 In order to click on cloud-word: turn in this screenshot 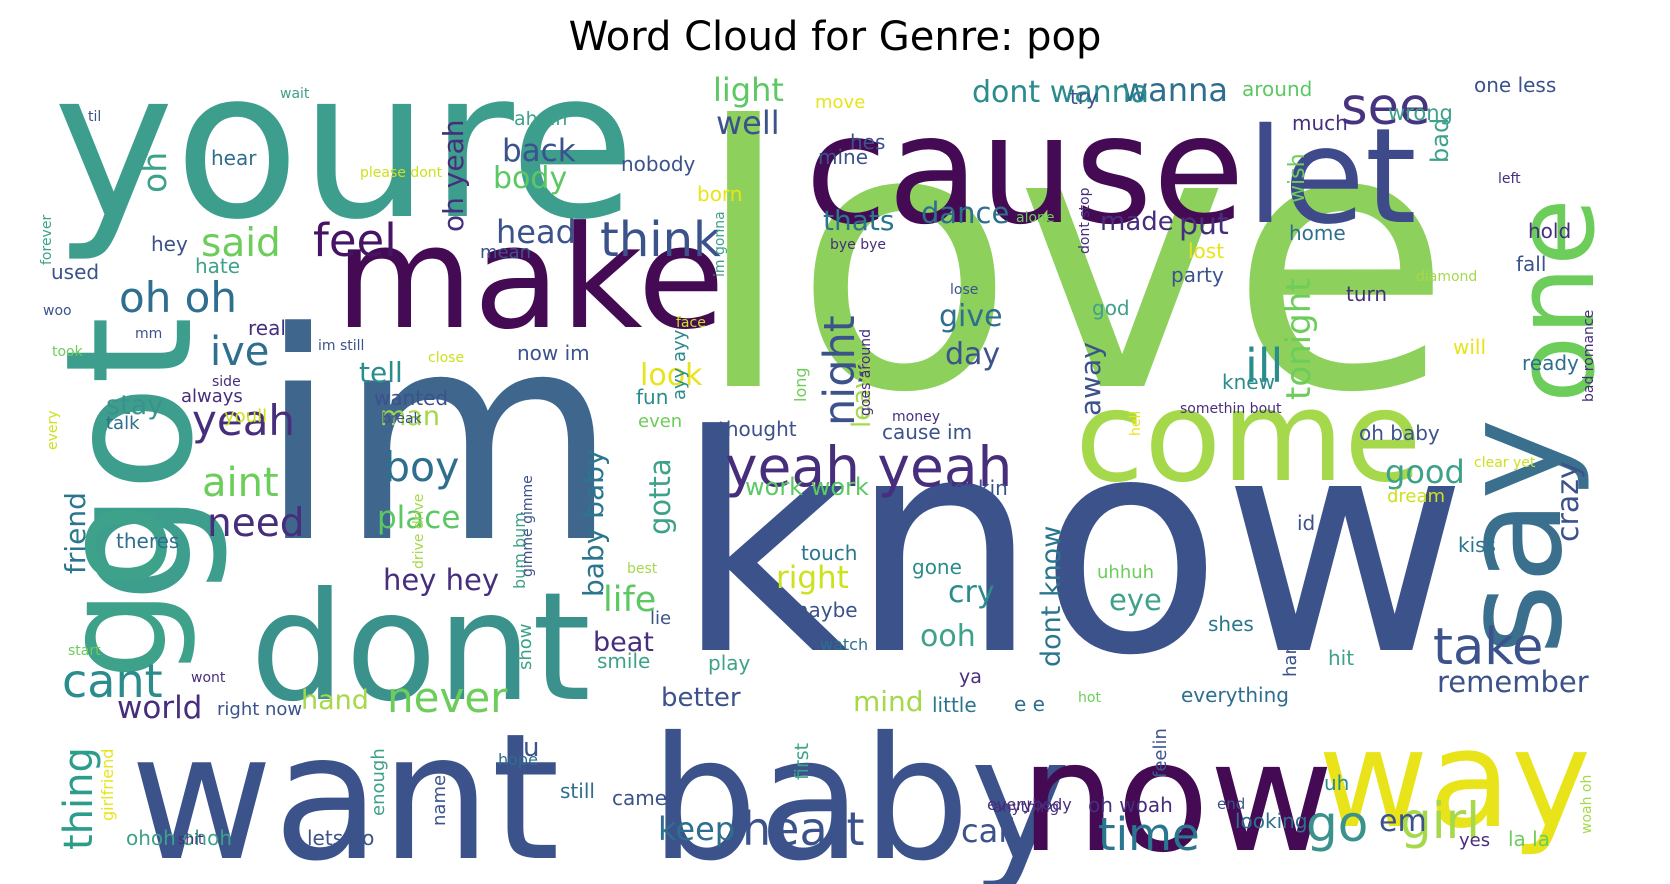, I will do `click(1366, 294)`.